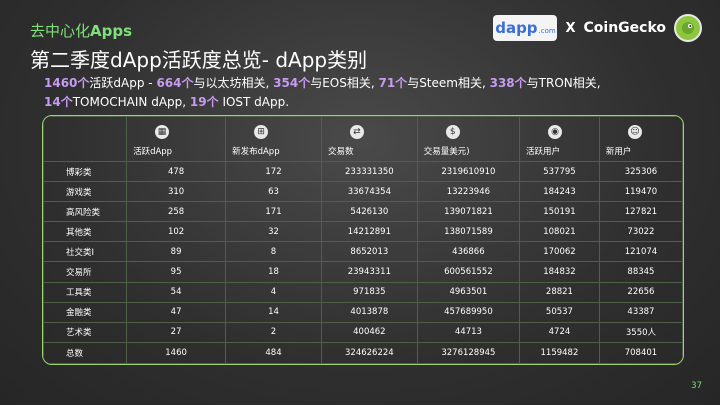 The width and height of the screenshot is (720, 405). I want to click on cell-new-users: 22656, so click(640, 292).